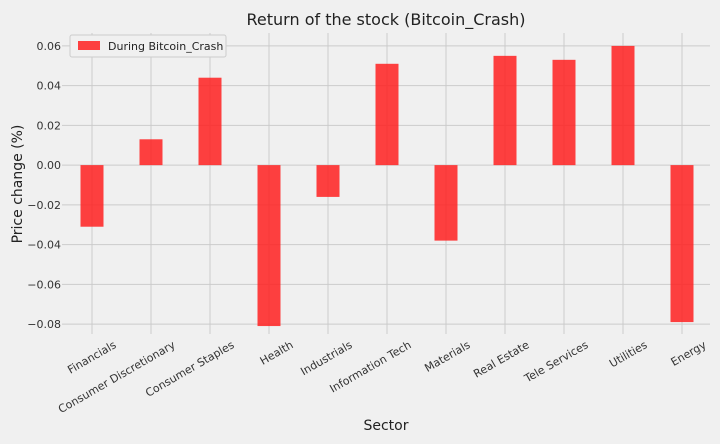 This screenshot has width=720, height=444. I want to click on y-tick-label: 0.06, so click(49, 46).